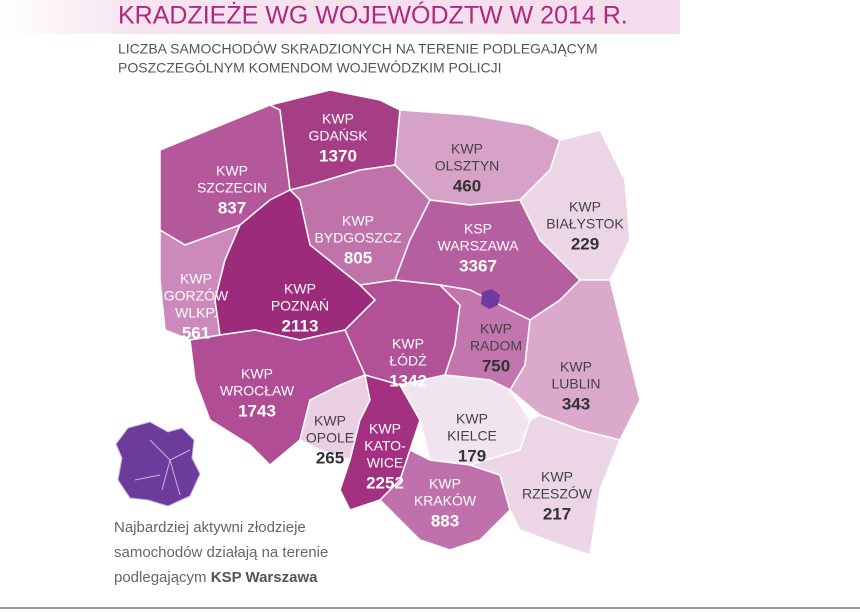  Describe the element at coordinates (358, 257) in the screenshot. I see `region-value: 805` at that location.